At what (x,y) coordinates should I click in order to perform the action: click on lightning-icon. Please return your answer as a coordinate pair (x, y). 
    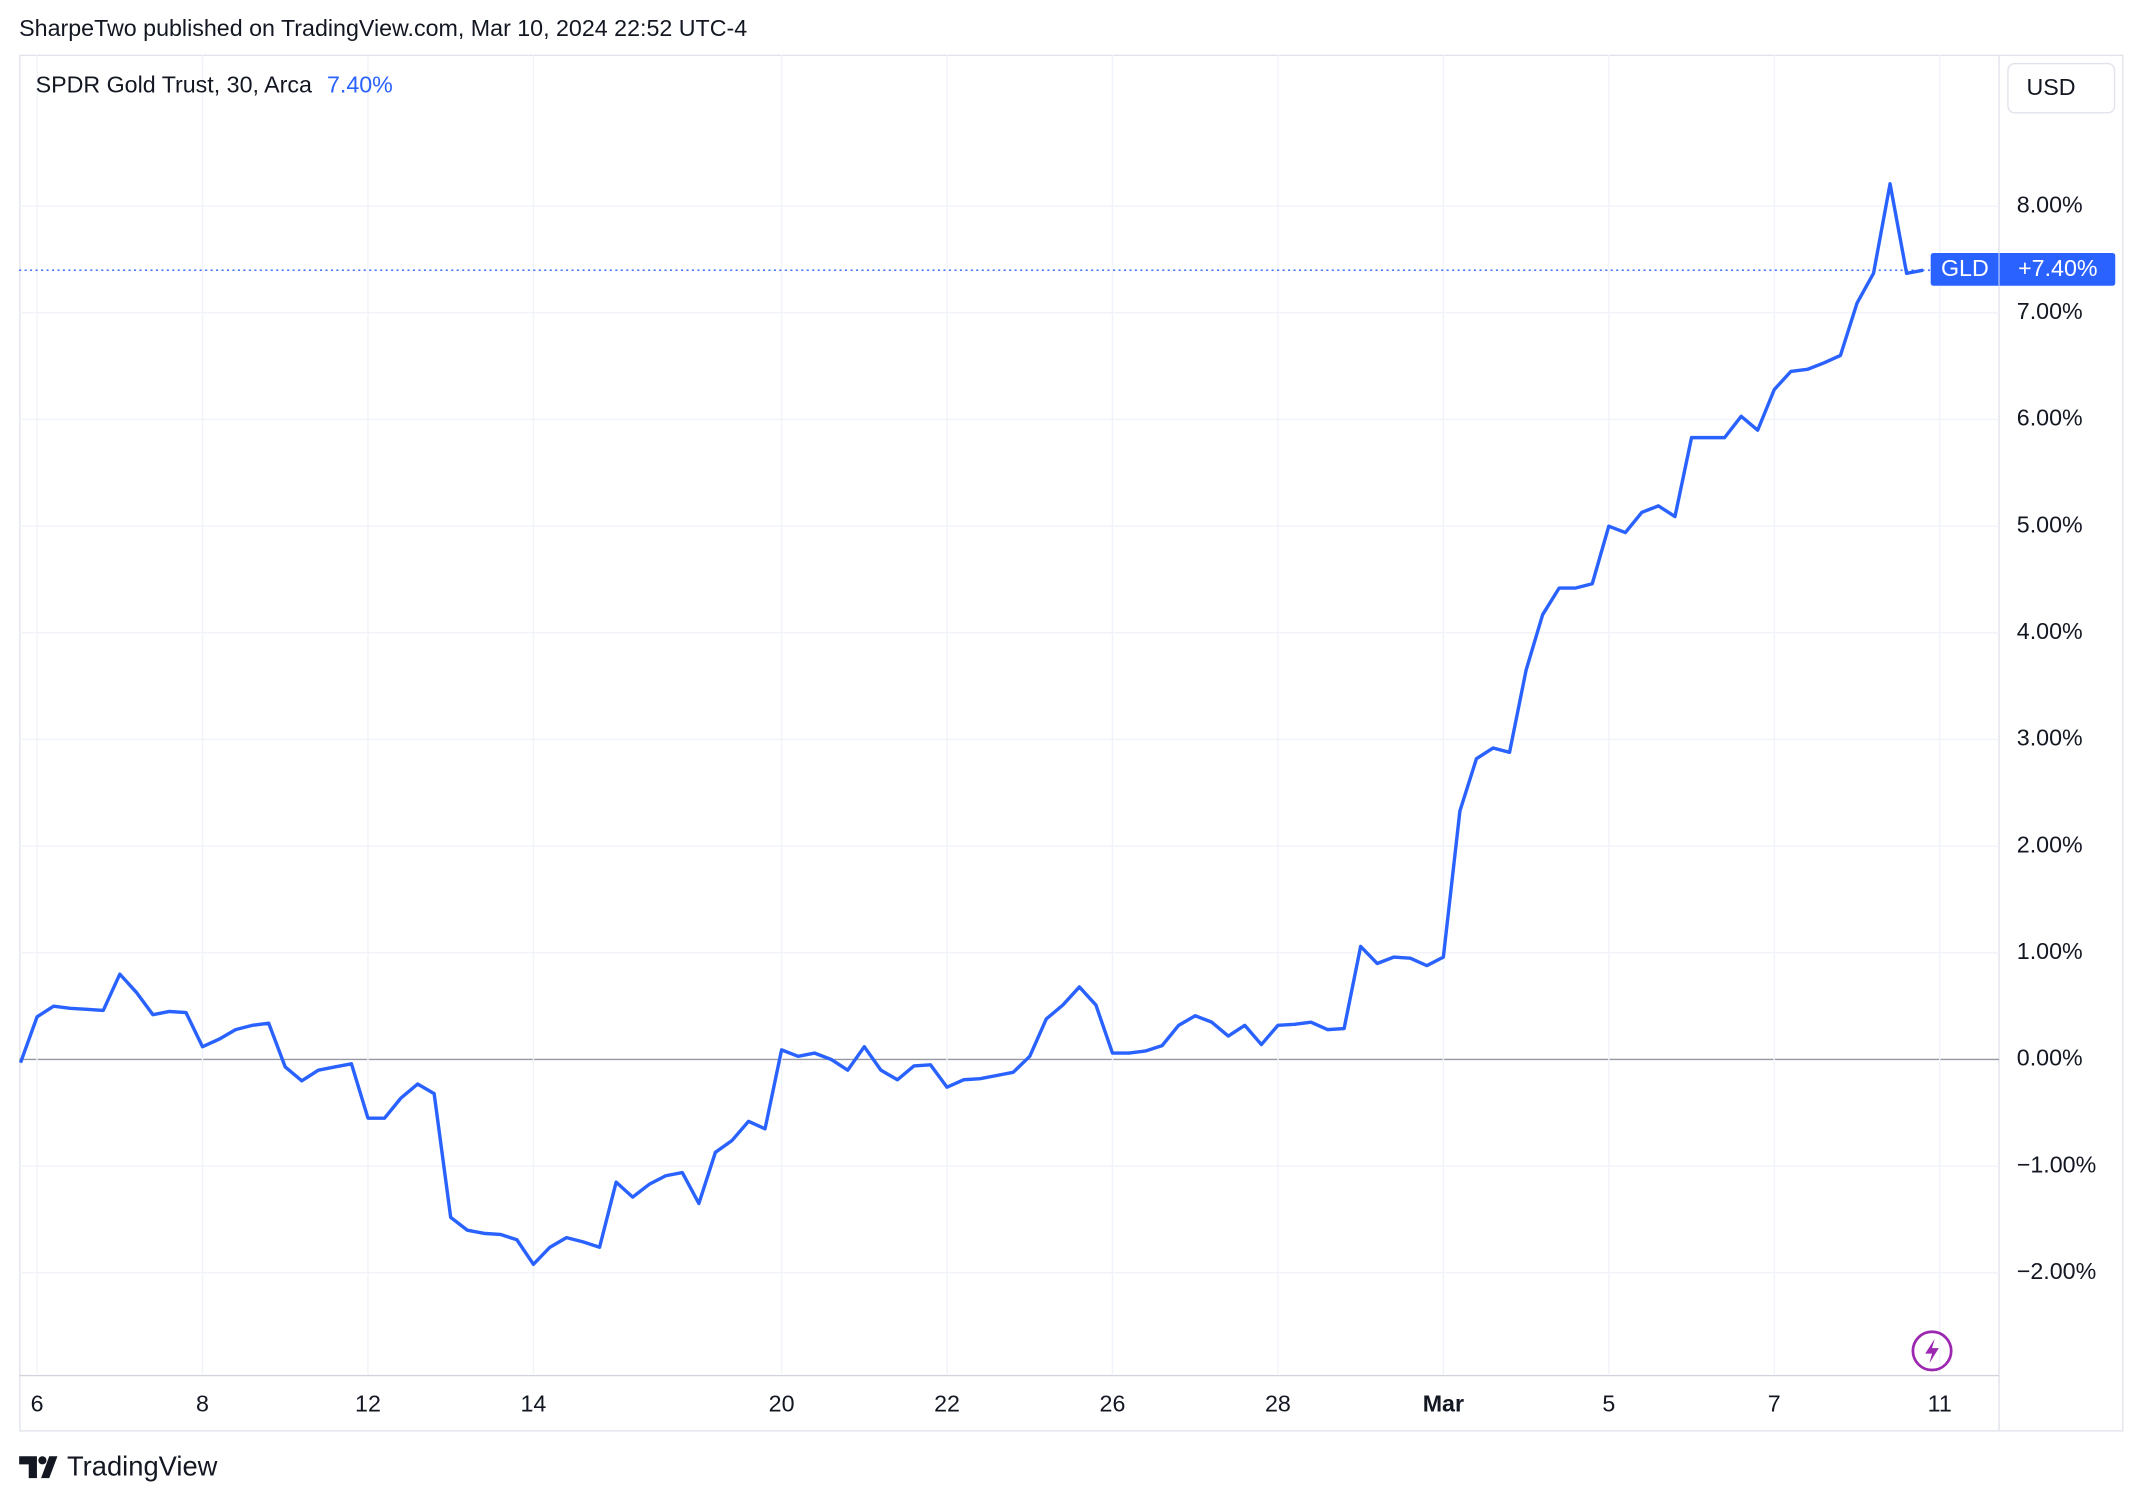
    Looking at the image, I should click on (1932, 1351).